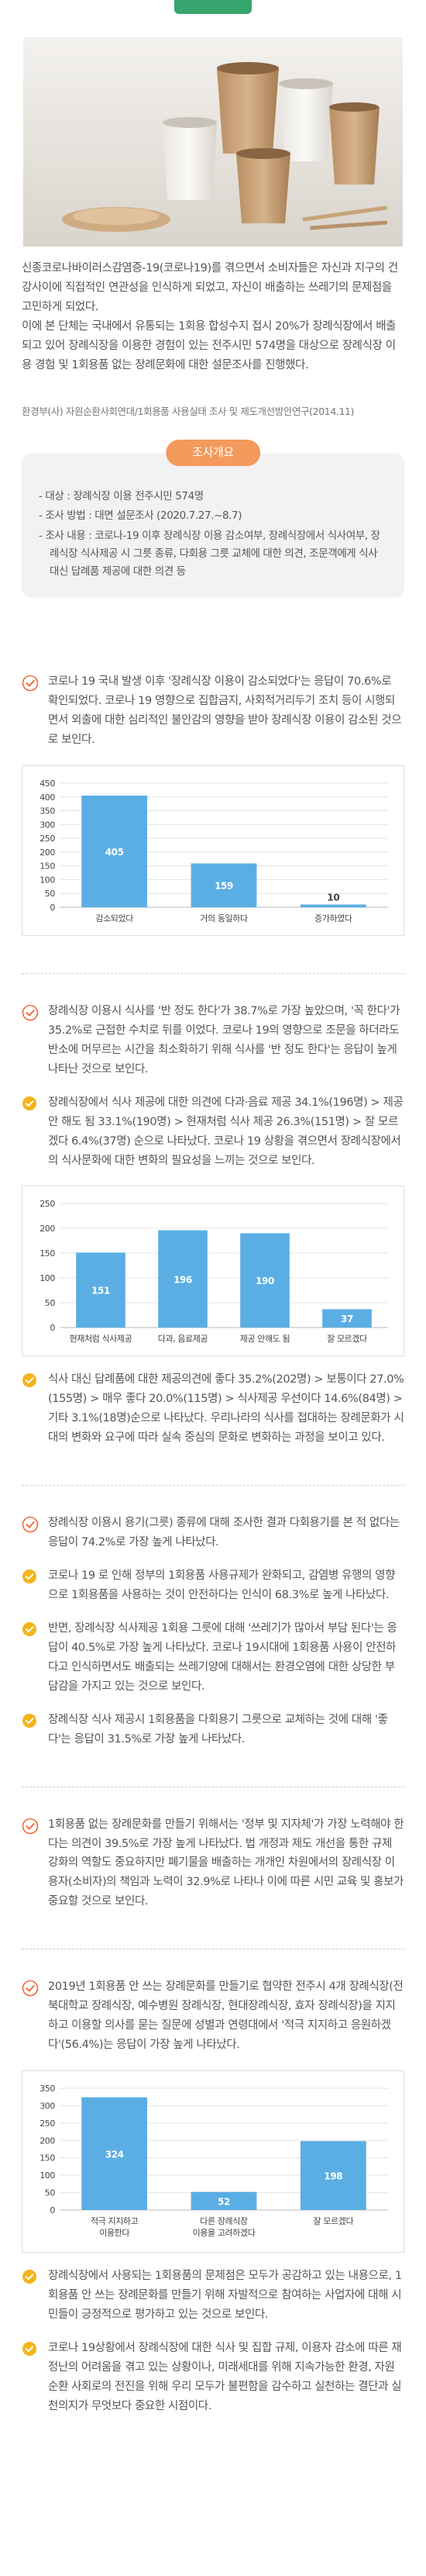  I want to click on value-label: 52, so click(224, 2201).